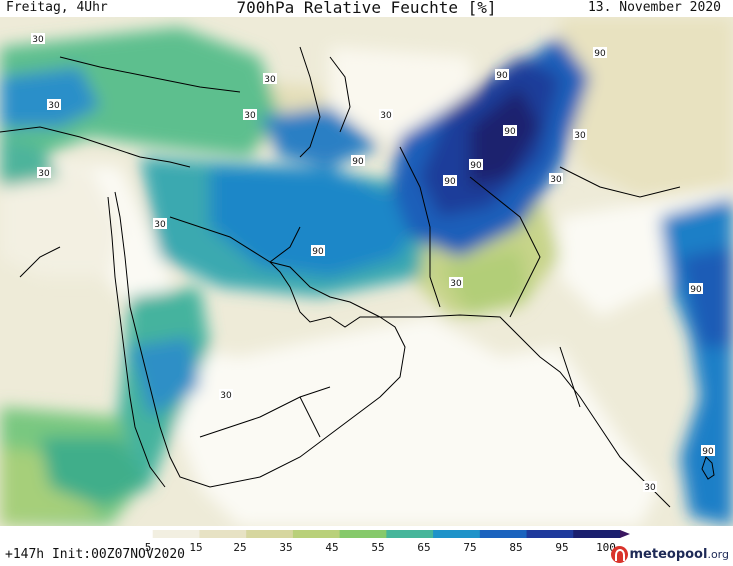 The image size is (733, 566). Describe the element at coordinates (516, 547) in the screenshot. I see `colorbar-tick: 85` at that location.